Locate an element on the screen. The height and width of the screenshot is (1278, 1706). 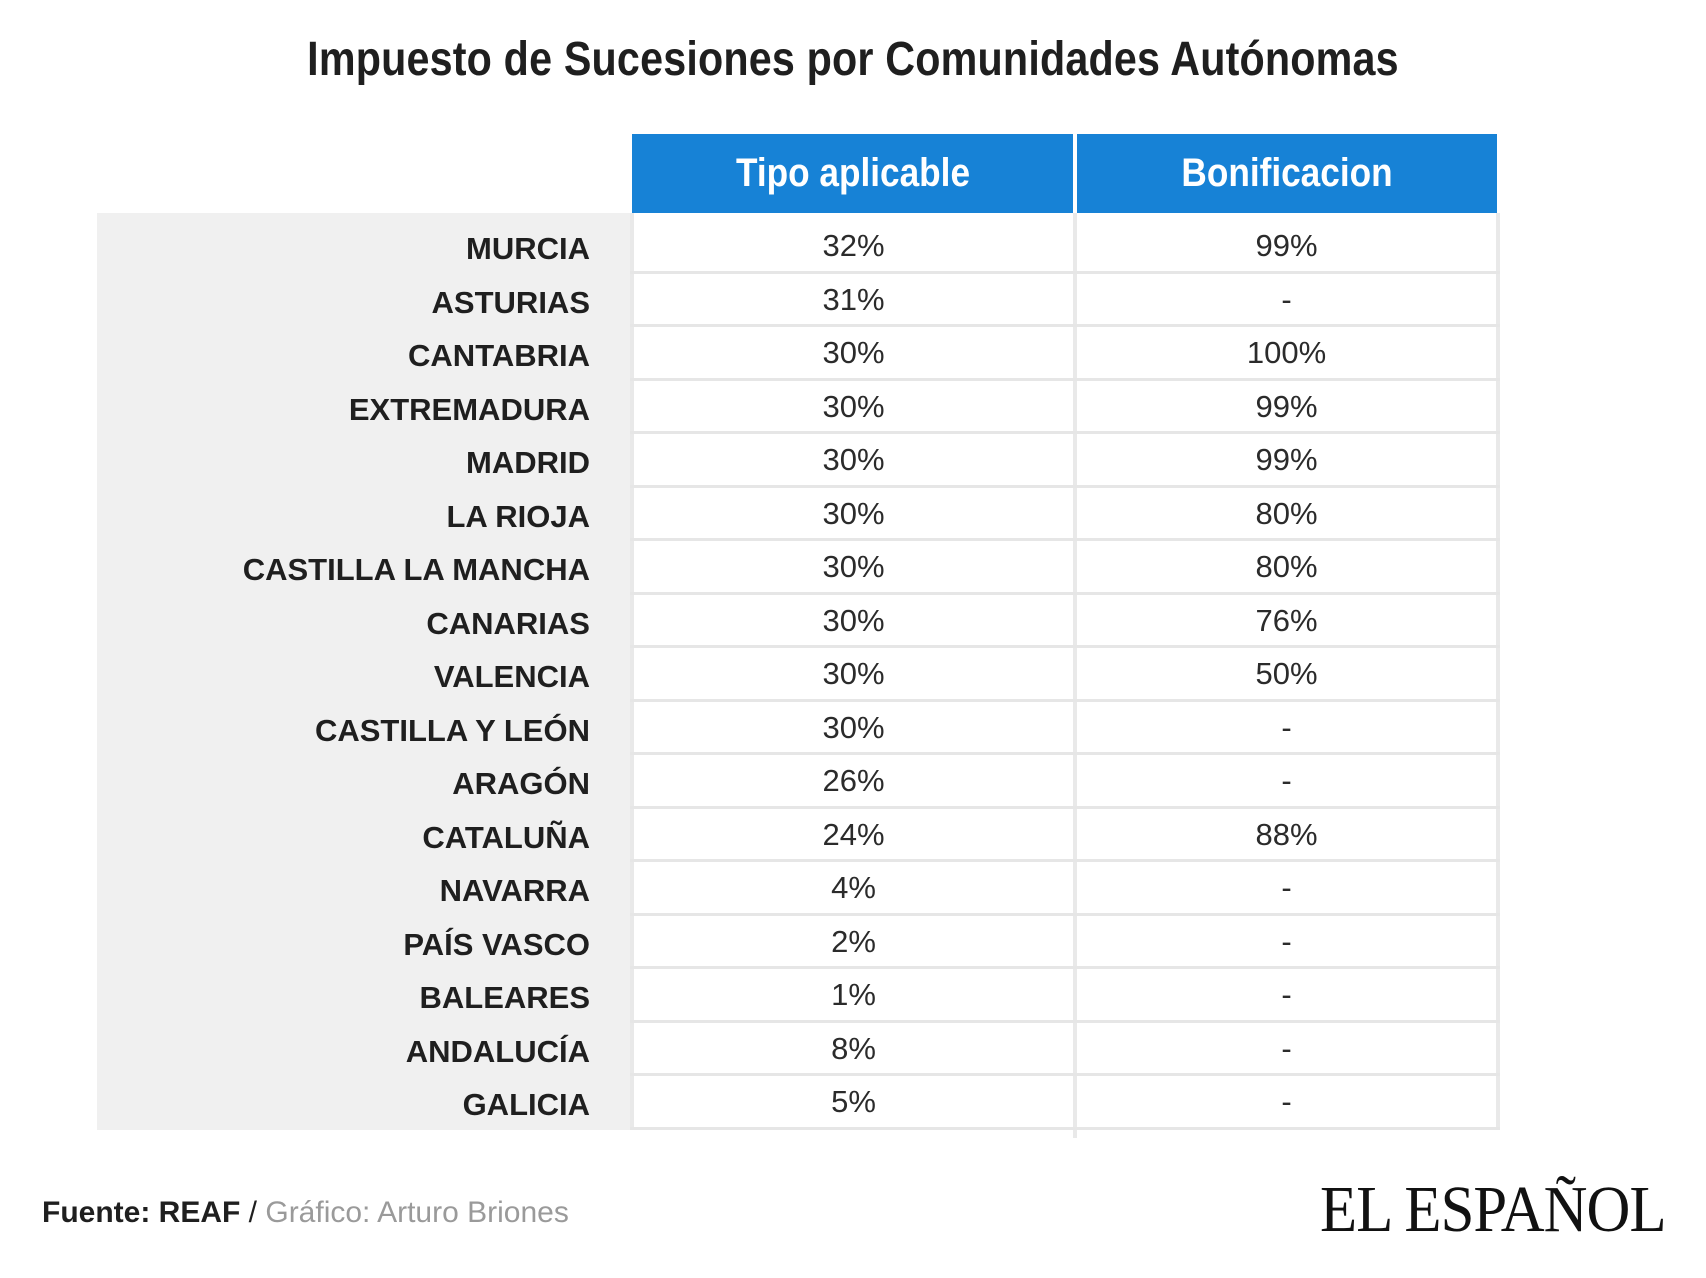
row-label: ASTURIAS is located at coordinates (510, 302).